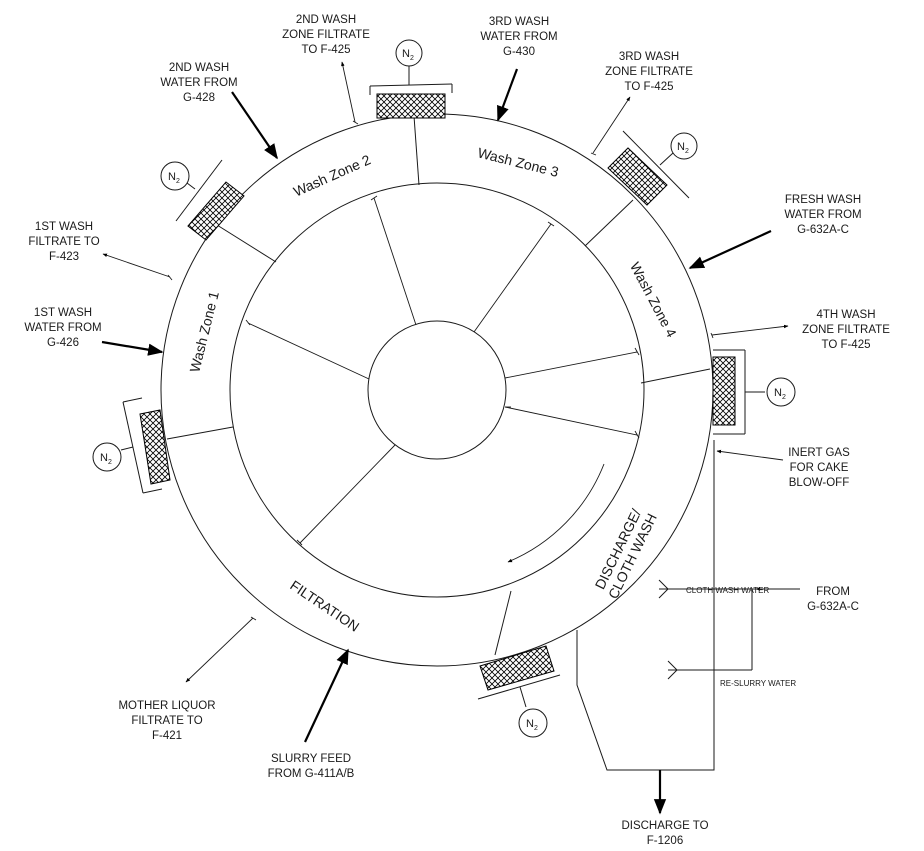 The width and height of the screenshot is (924, 851). I want to click on label-inert-gas: INERT GAS FOR CAKE BLOW-OFF, so click(819, 468).